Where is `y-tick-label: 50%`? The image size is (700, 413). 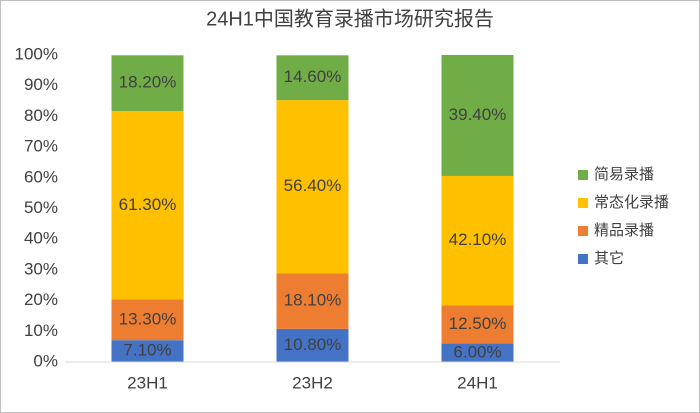 y-tick-label: 50% is located at coordinates (41, 207).